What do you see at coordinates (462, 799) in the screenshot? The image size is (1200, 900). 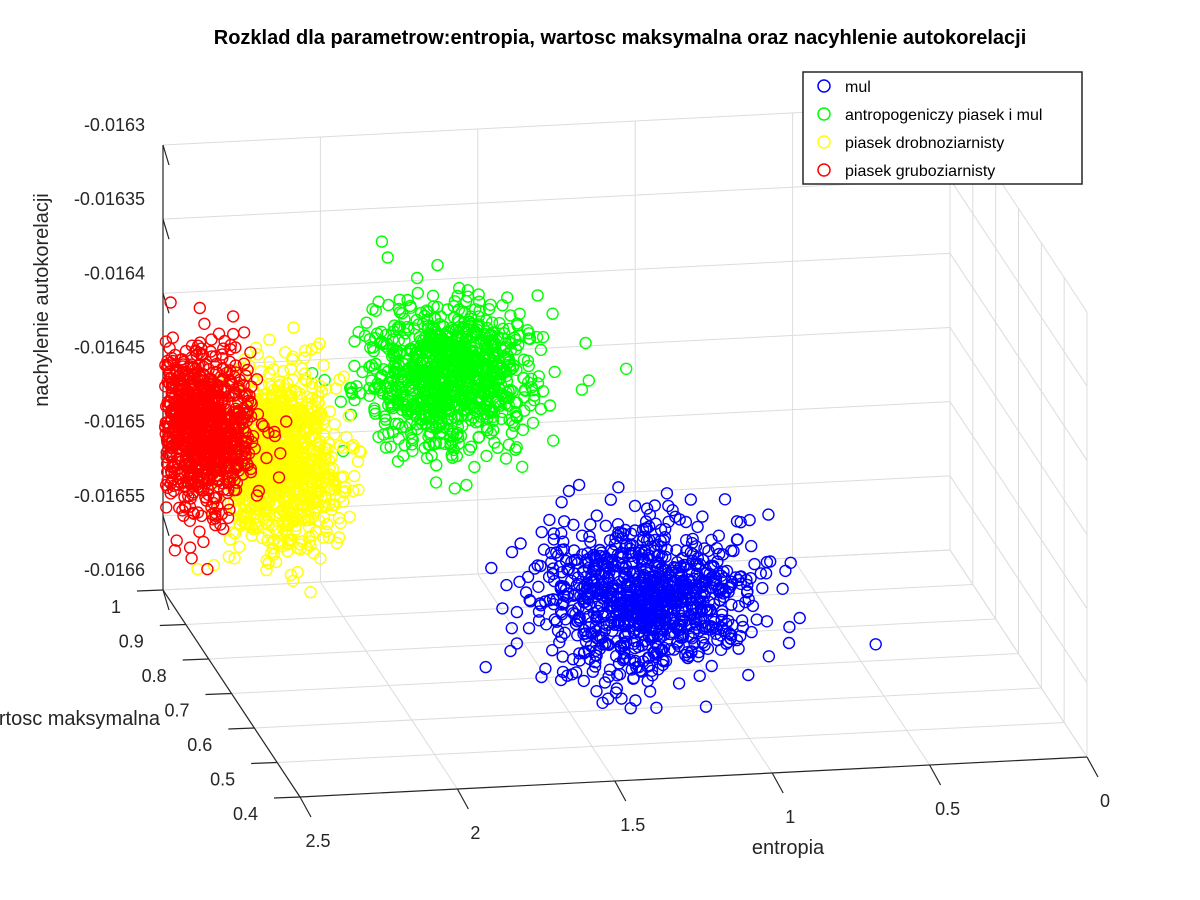 I see `x-tick` at bounding box center [462, 799].